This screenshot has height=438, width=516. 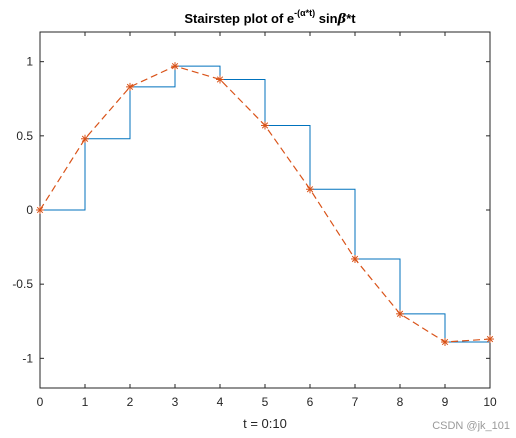 I want to click on chart-title-beta: β, so click(x=342, y=19).